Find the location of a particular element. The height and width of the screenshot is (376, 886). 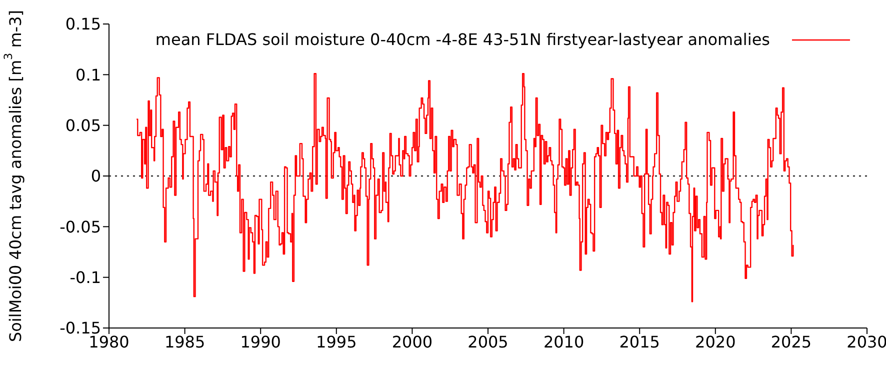

y-tick-label: -0.05 is located at coordinates (80, 226).